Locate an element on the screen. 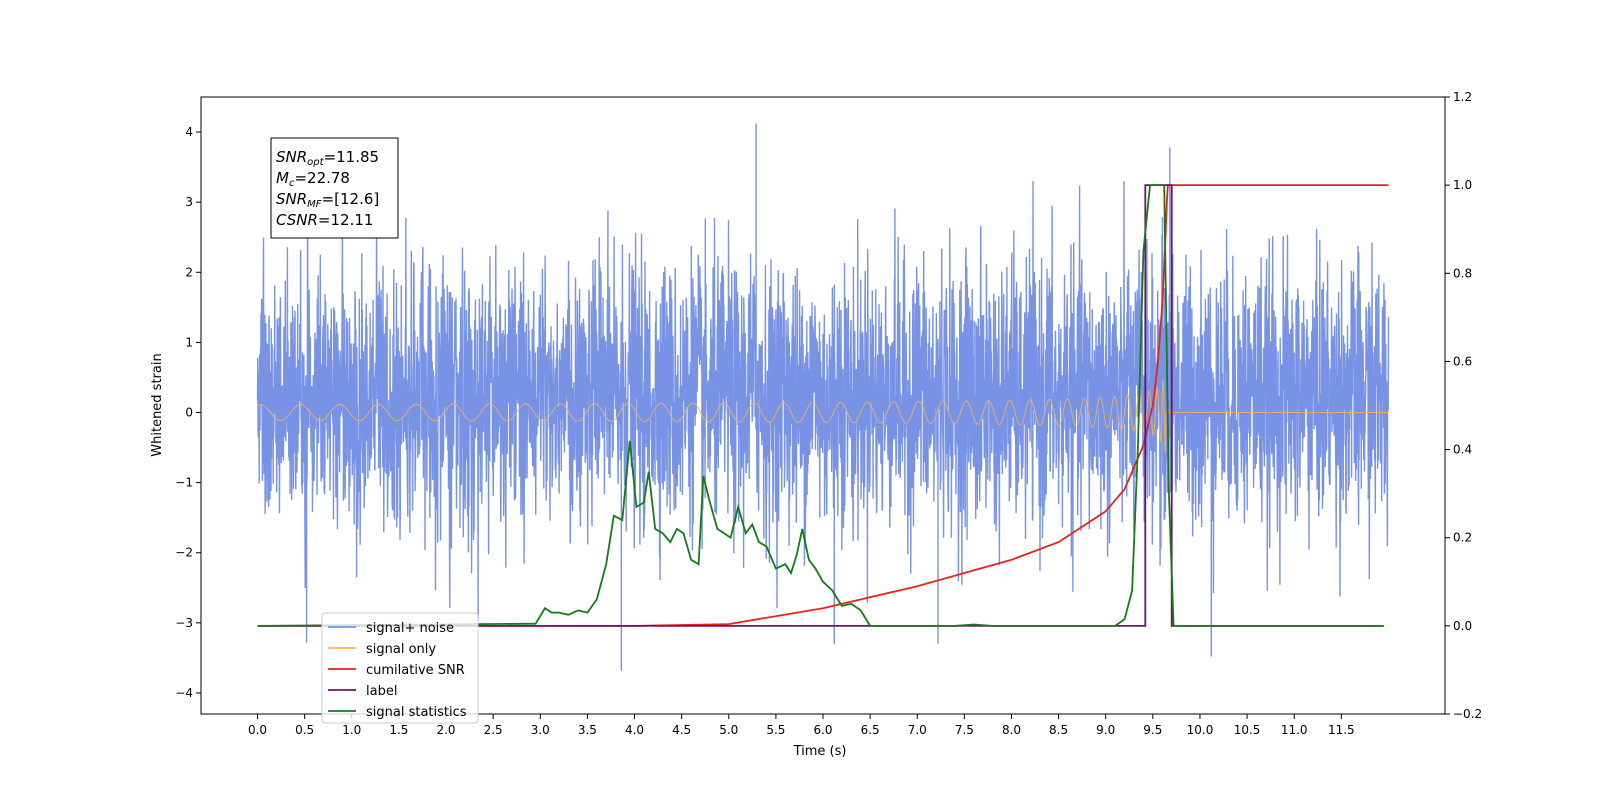 The height and width of the screenshot is (800, 1600). x-tick-label: 4.0 is located at coordinates (634, 730).